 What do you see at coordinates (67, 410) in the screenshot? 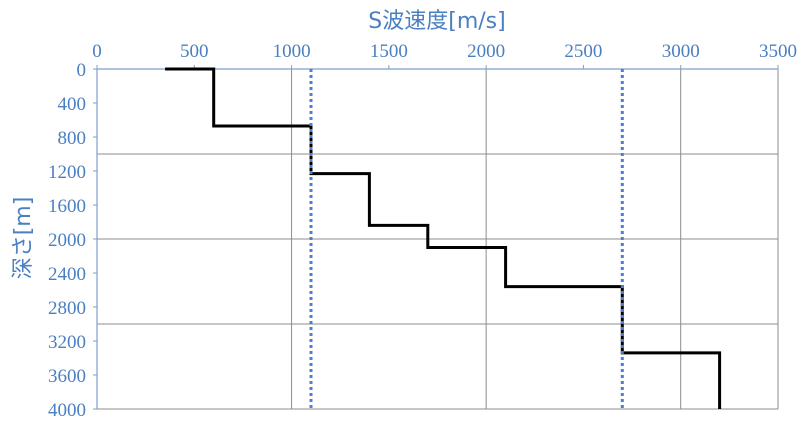
I see `y-tick-label-4000: 4000` at bounding box center [67, 410].